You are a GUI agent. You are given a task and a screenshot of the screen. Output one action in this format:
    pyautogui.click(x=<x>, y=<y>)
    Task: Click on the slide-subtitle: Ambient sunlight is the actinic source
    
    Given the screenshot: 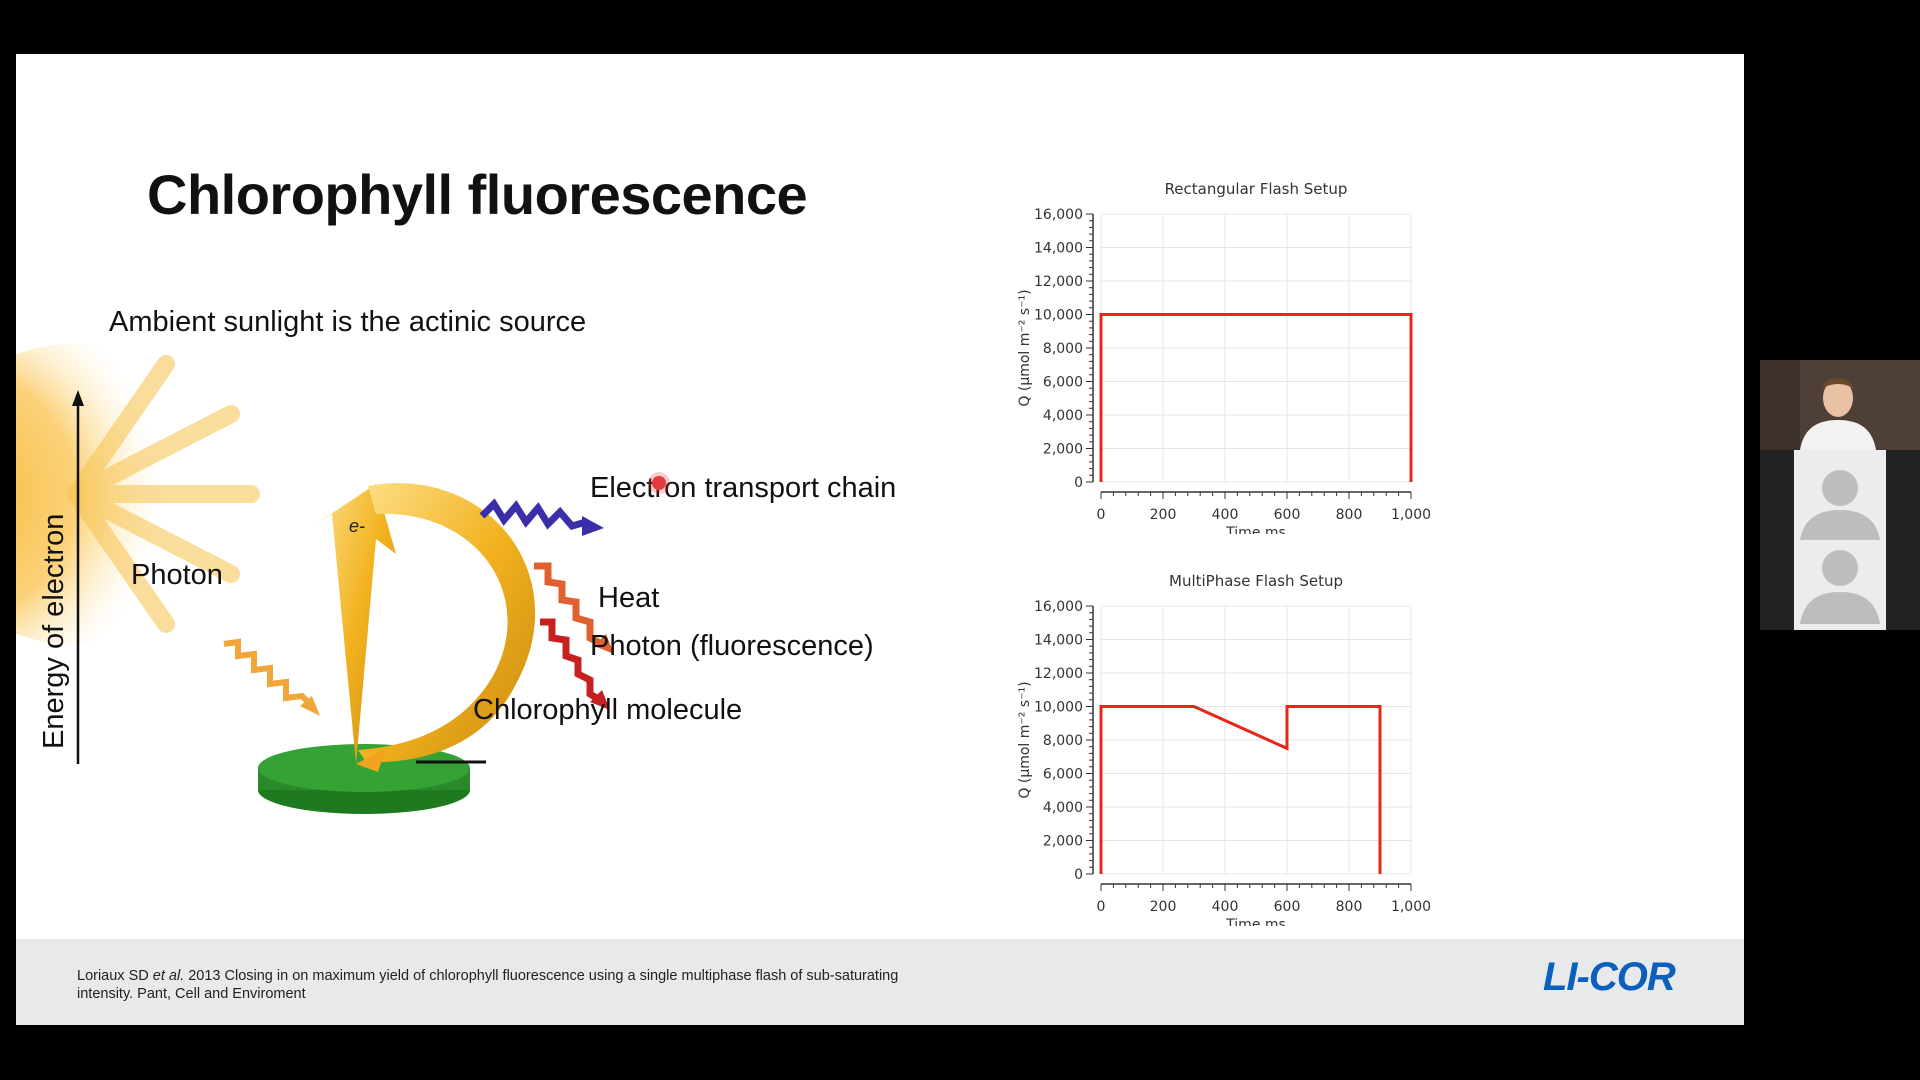 What is the action you would take?
    pyautogui.click(x=348, y=322)
    